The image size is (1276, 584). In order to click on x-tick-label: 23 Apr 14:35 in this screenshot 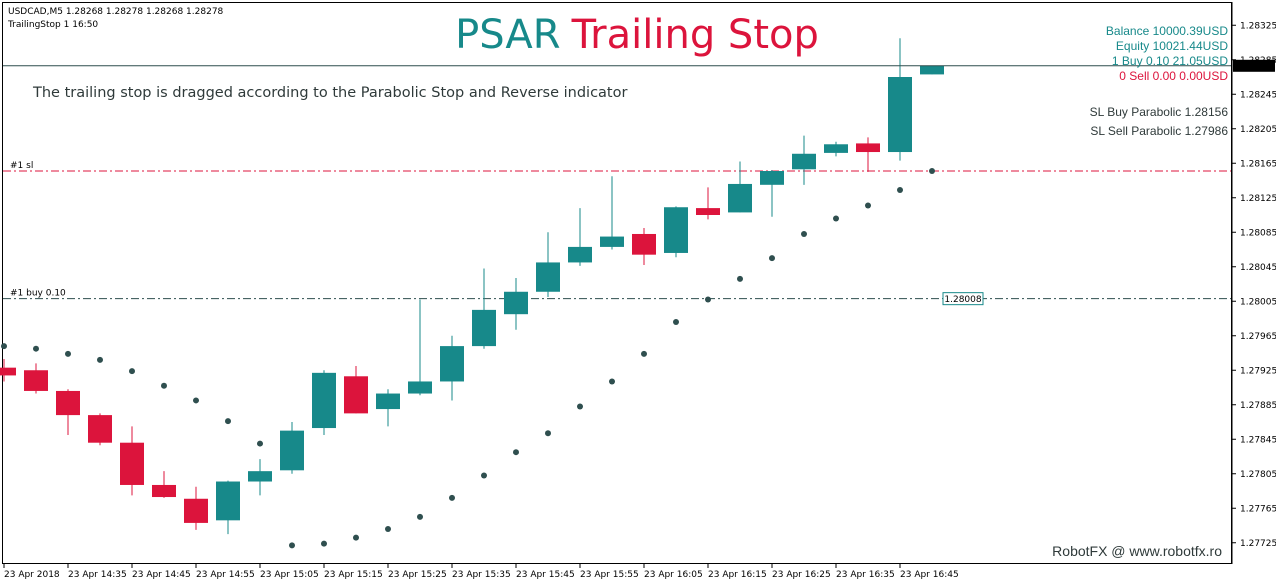, I will do `click(97, 575)`.